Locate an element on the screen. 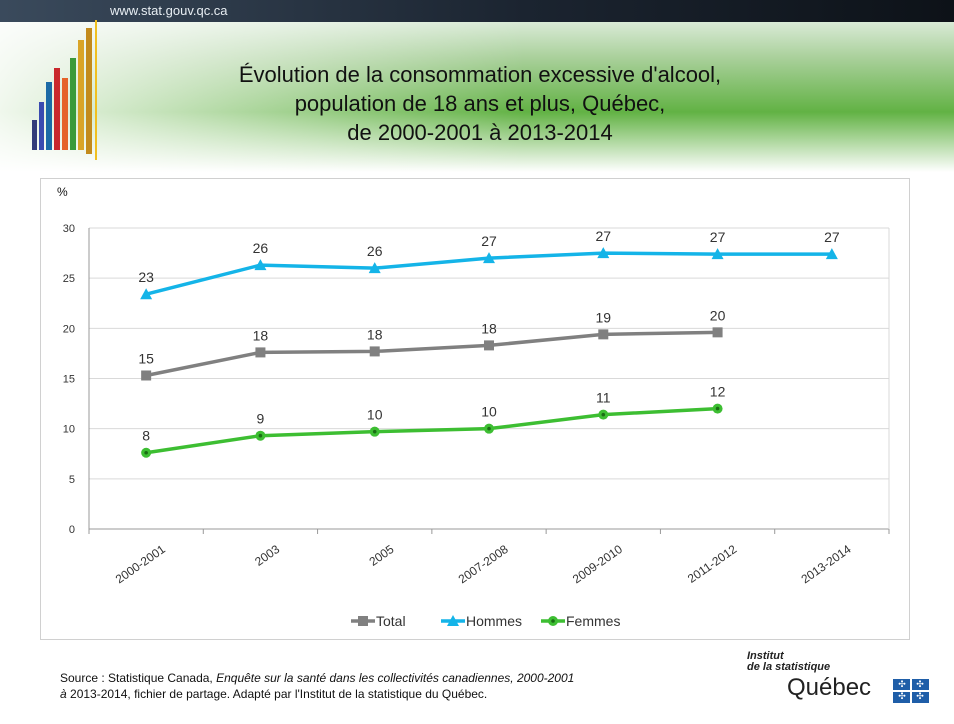 This screenshot has height=724, width=954. legend-label-total: Total is located at coordinates (391, 621).